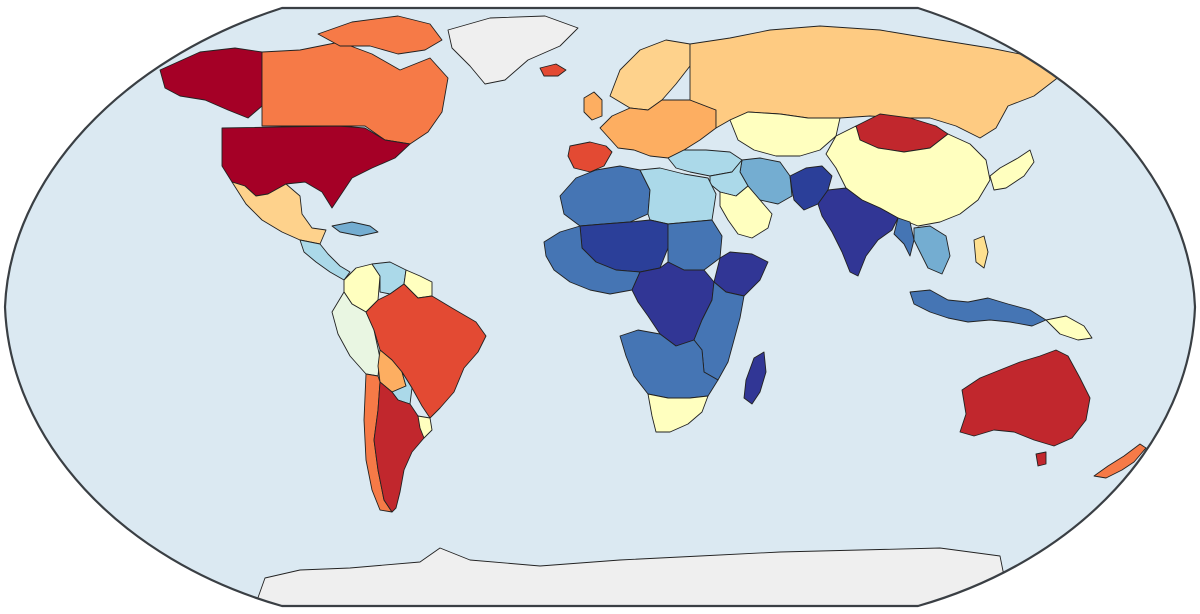 This screenshot has width=1200, height=614. What do you see at coordinates (425, 427) in the screenshot?
I see `uruguay` at bounding box center [425, 427].